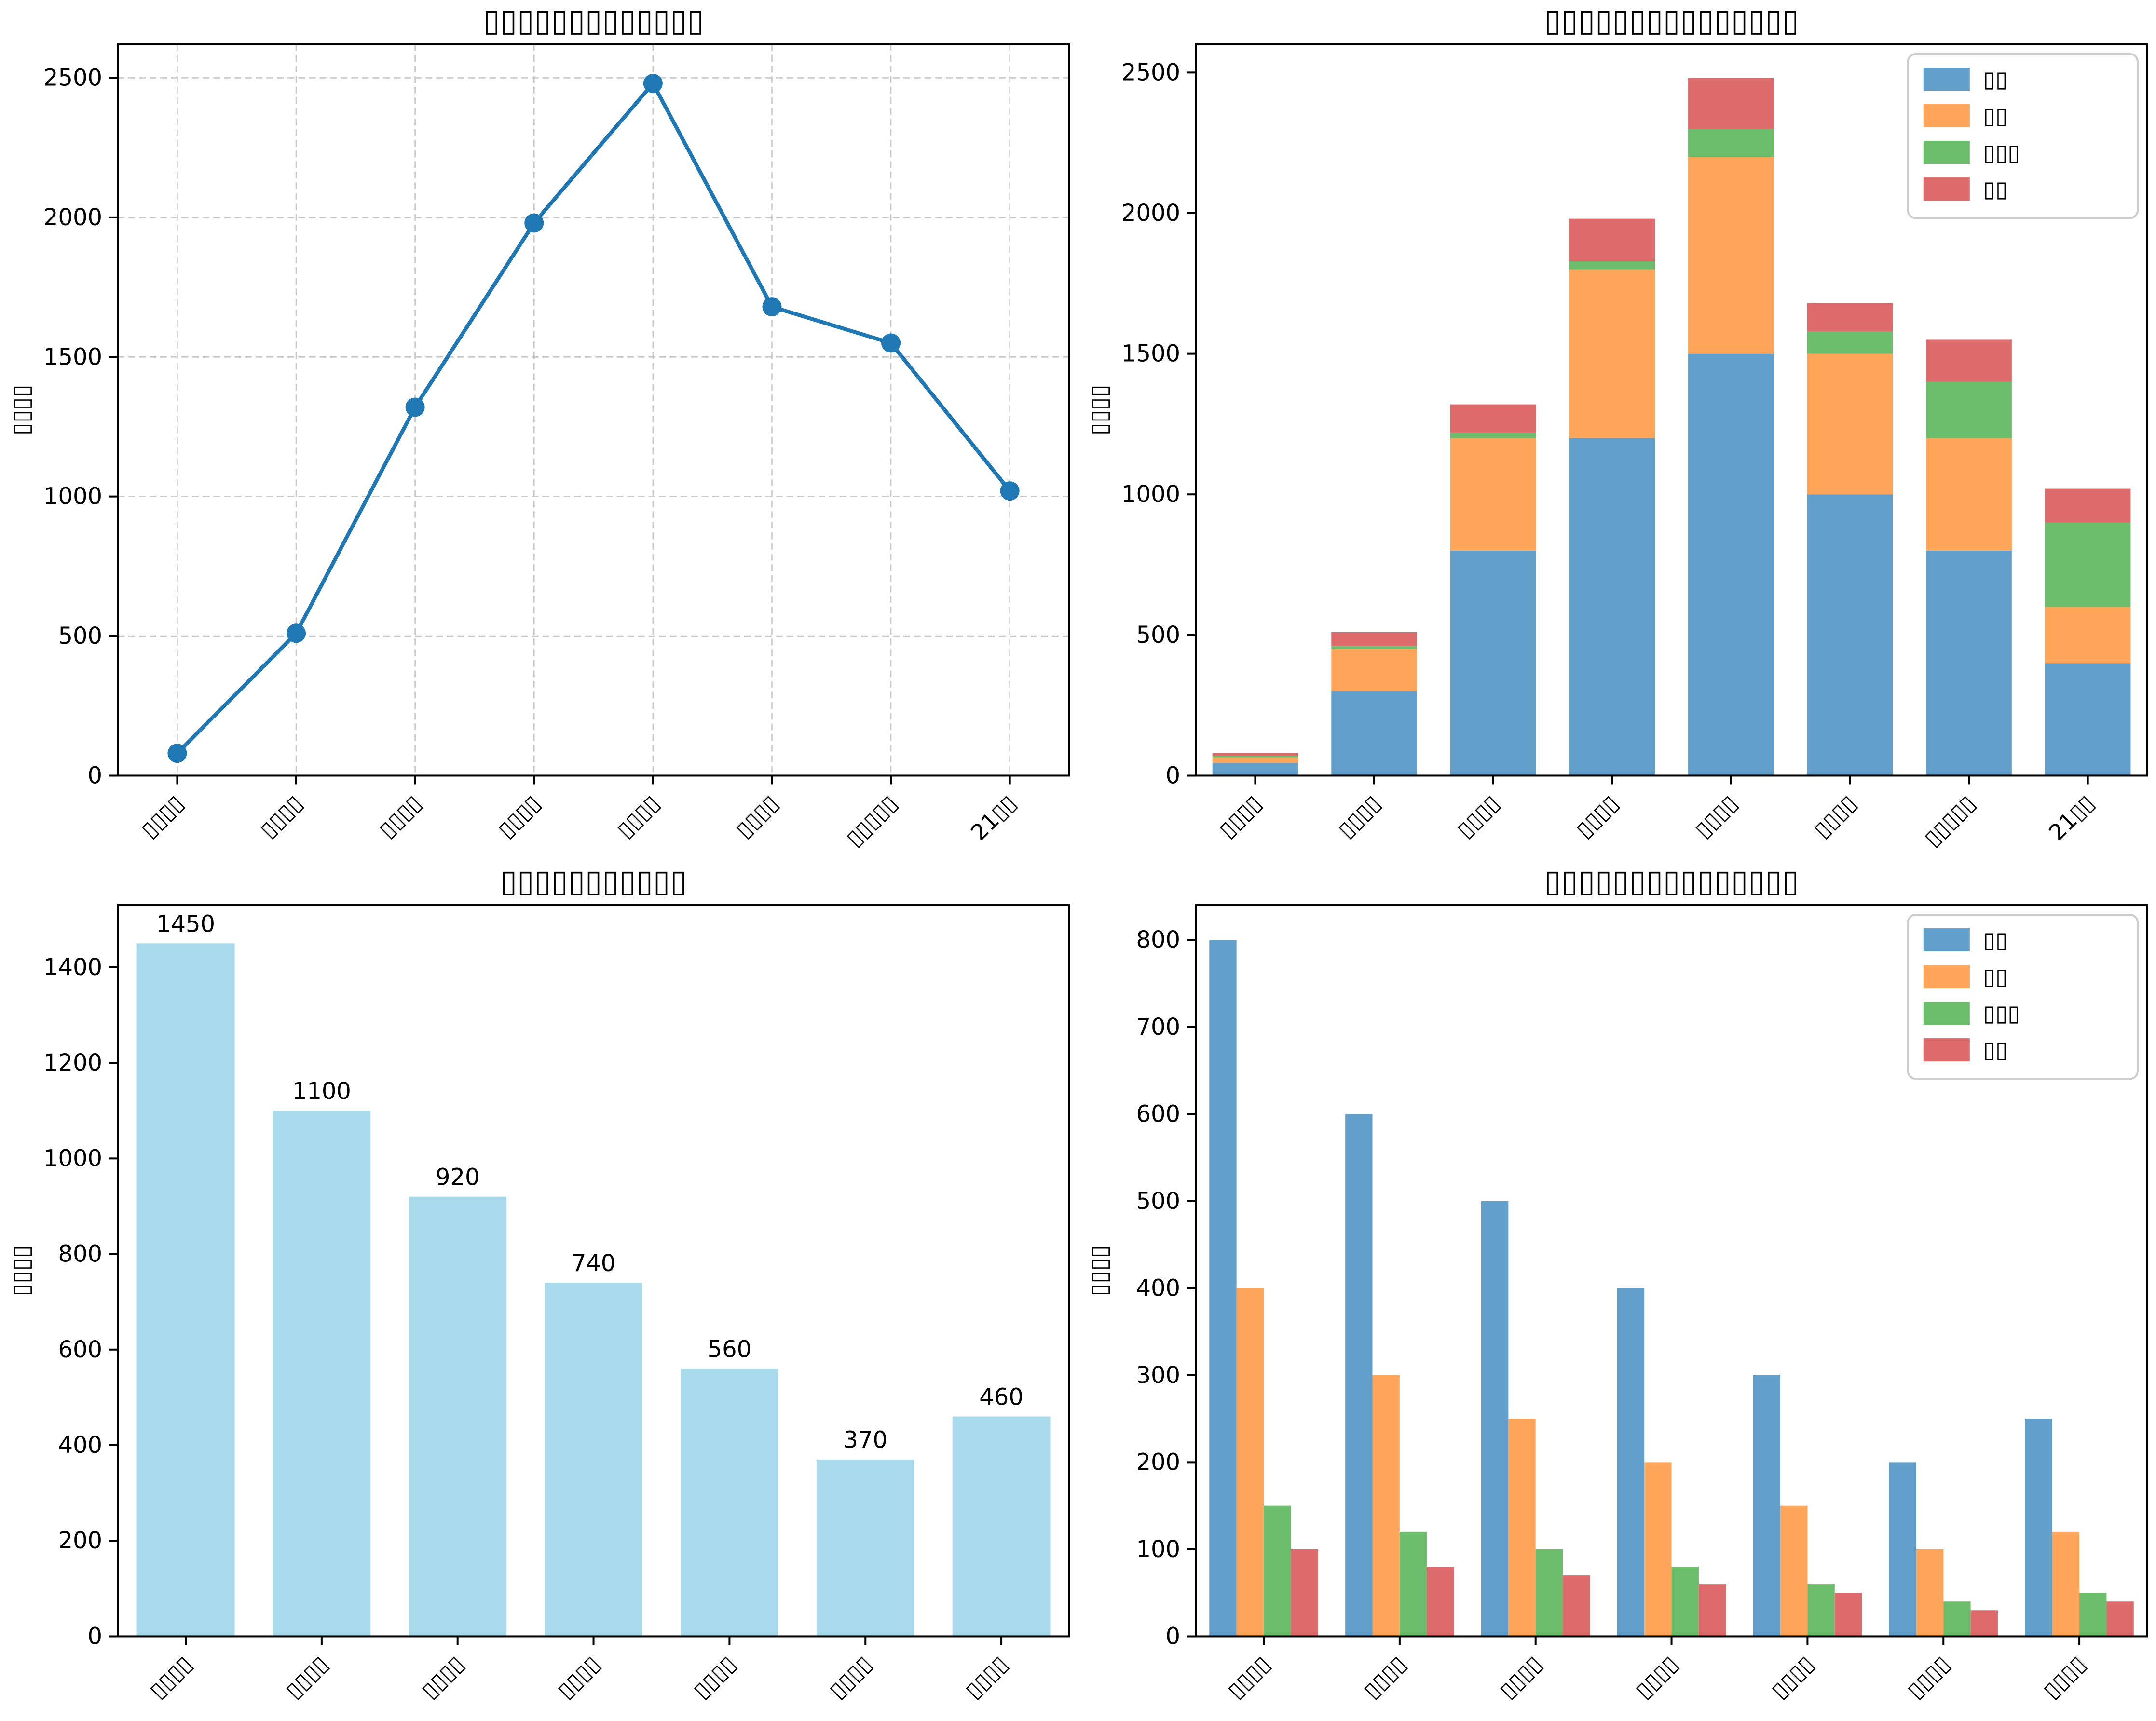  I want to click on bar-value-label: 370, so click(865, 1439).